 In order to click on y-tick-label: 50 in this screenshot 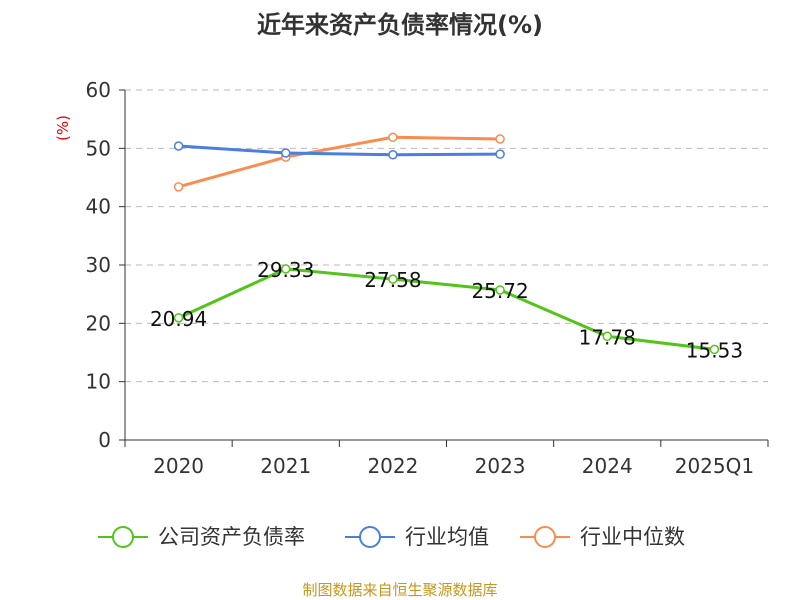, I will do `click(98, 148)`.